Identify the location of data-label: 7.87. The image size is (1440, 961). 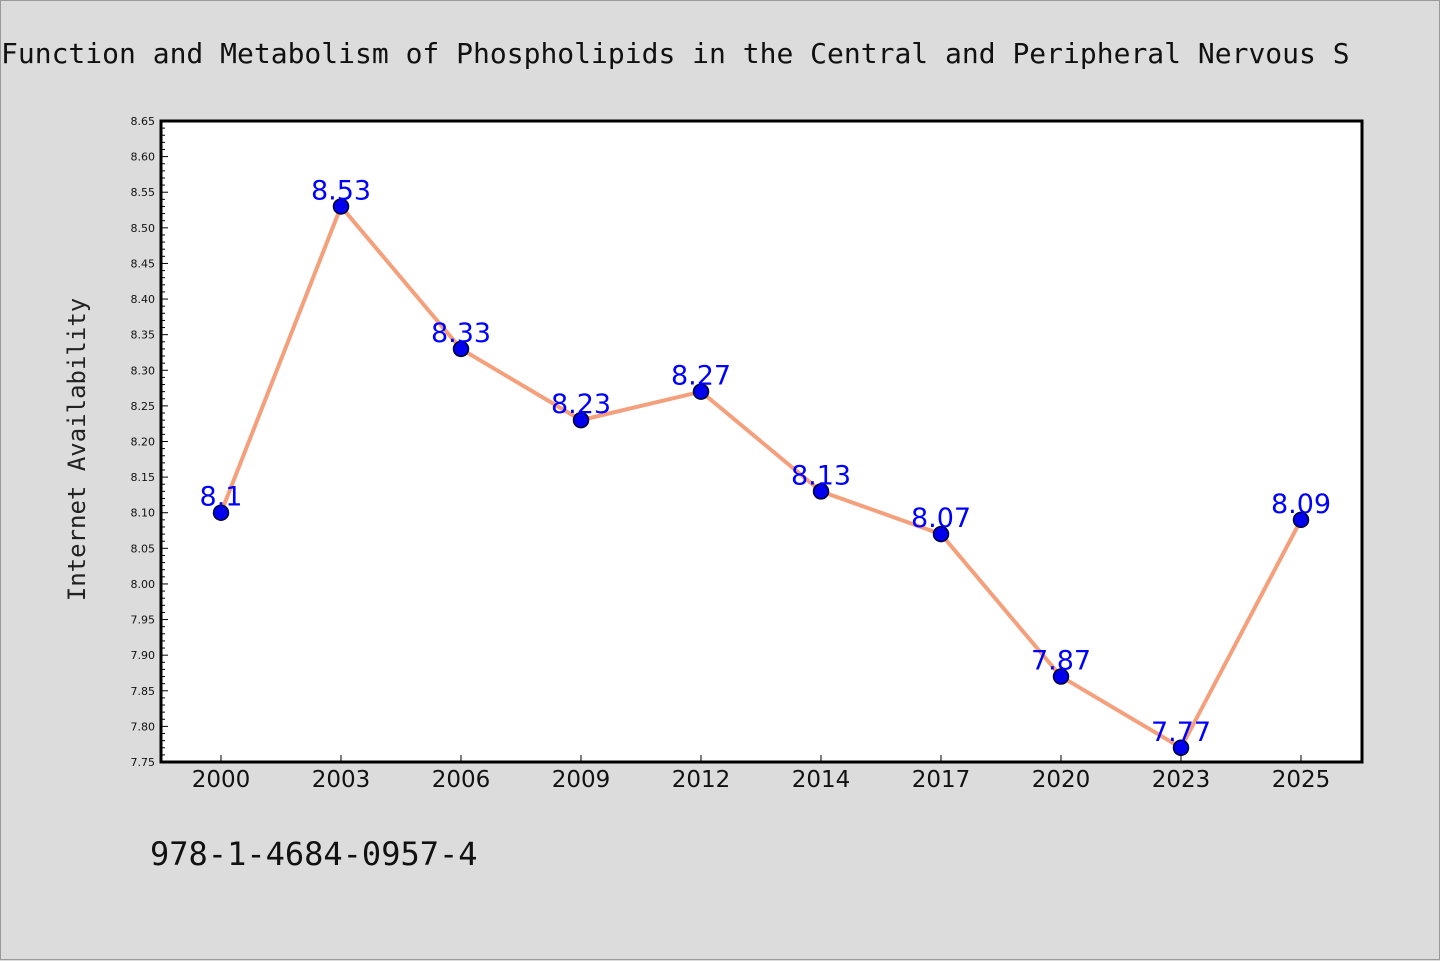
(1061, 661).